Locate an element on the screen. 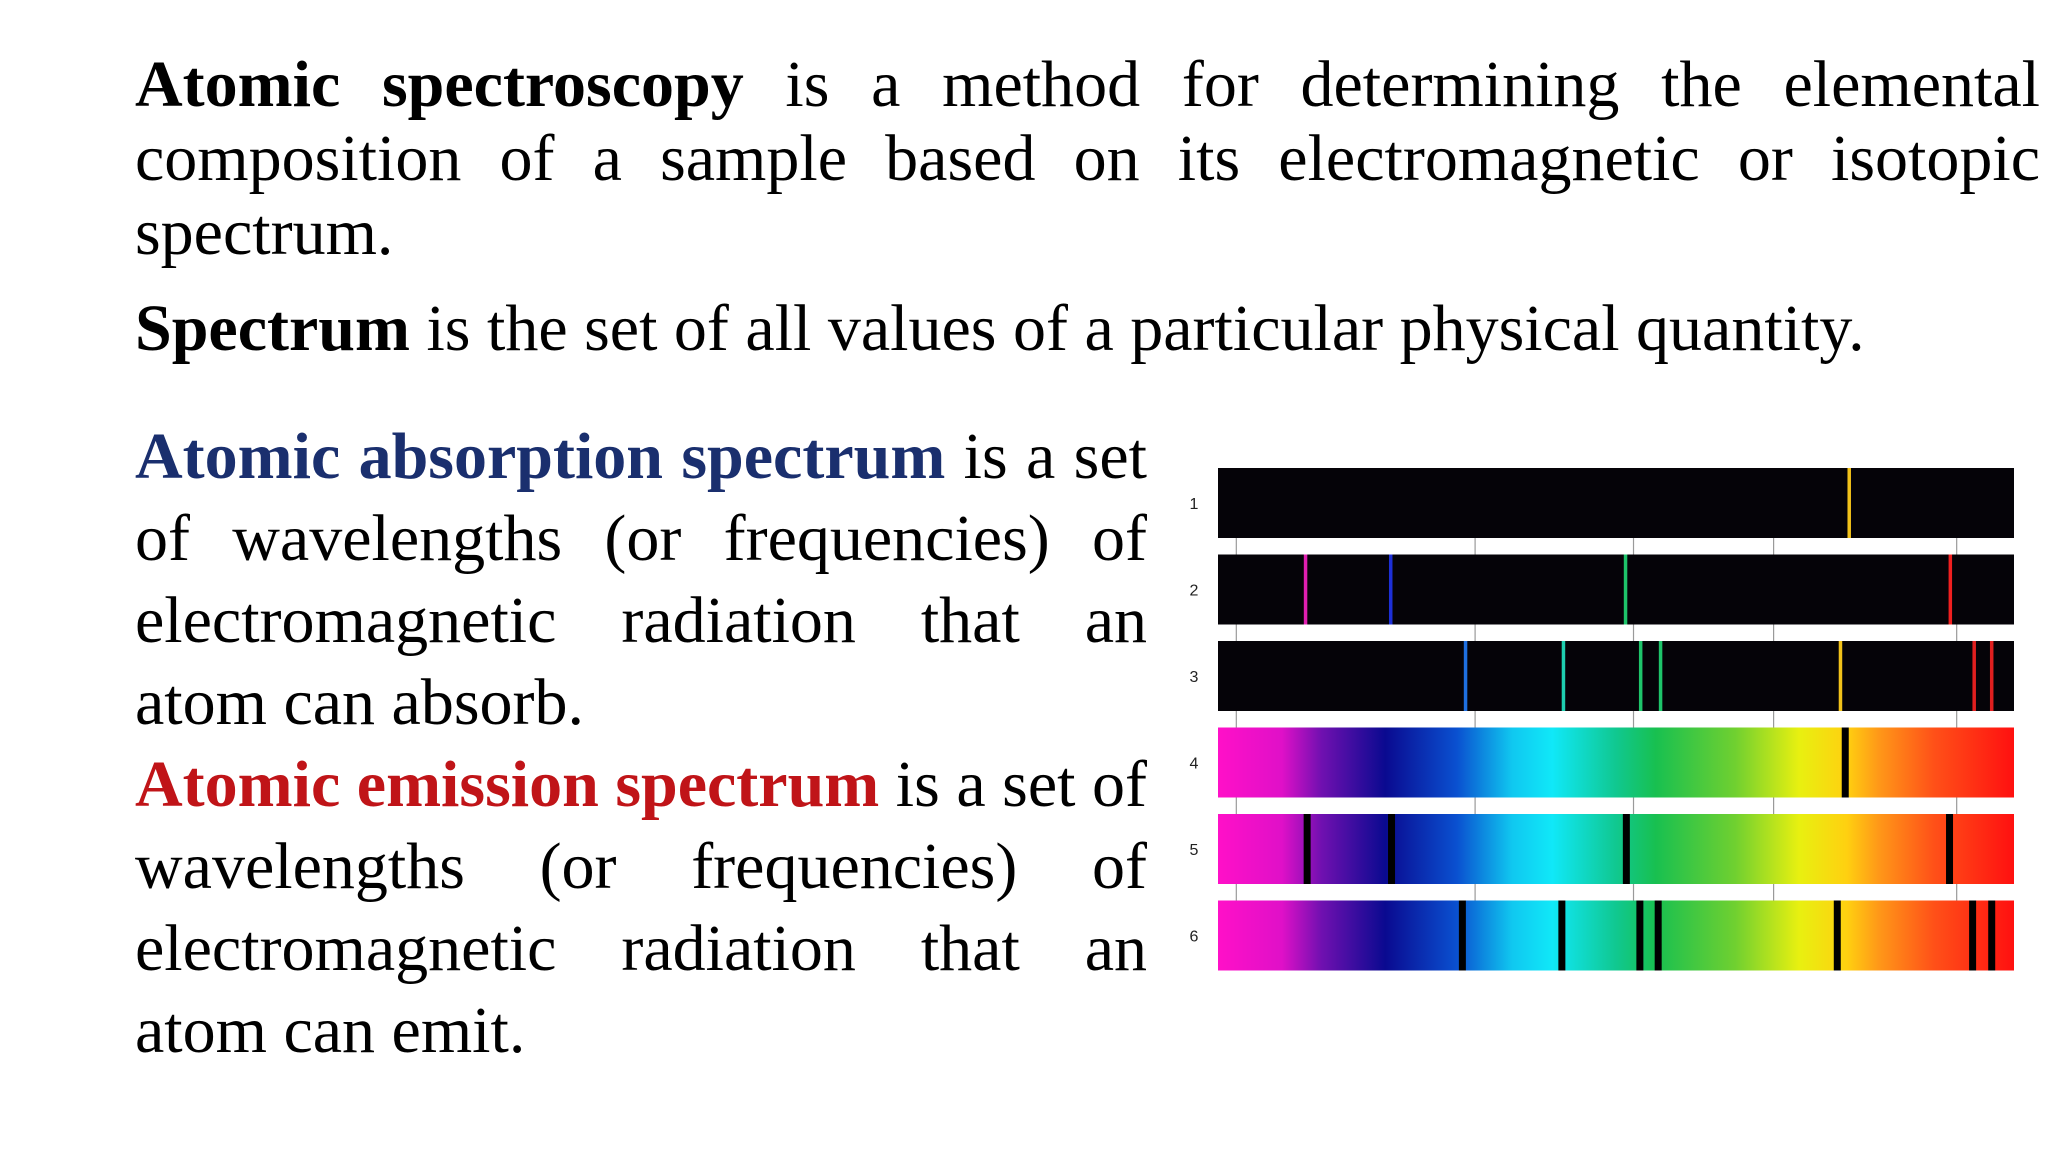 This screenshot has height=1152, width=2048. row-label: 1 is located at coordinates (1194, 504).